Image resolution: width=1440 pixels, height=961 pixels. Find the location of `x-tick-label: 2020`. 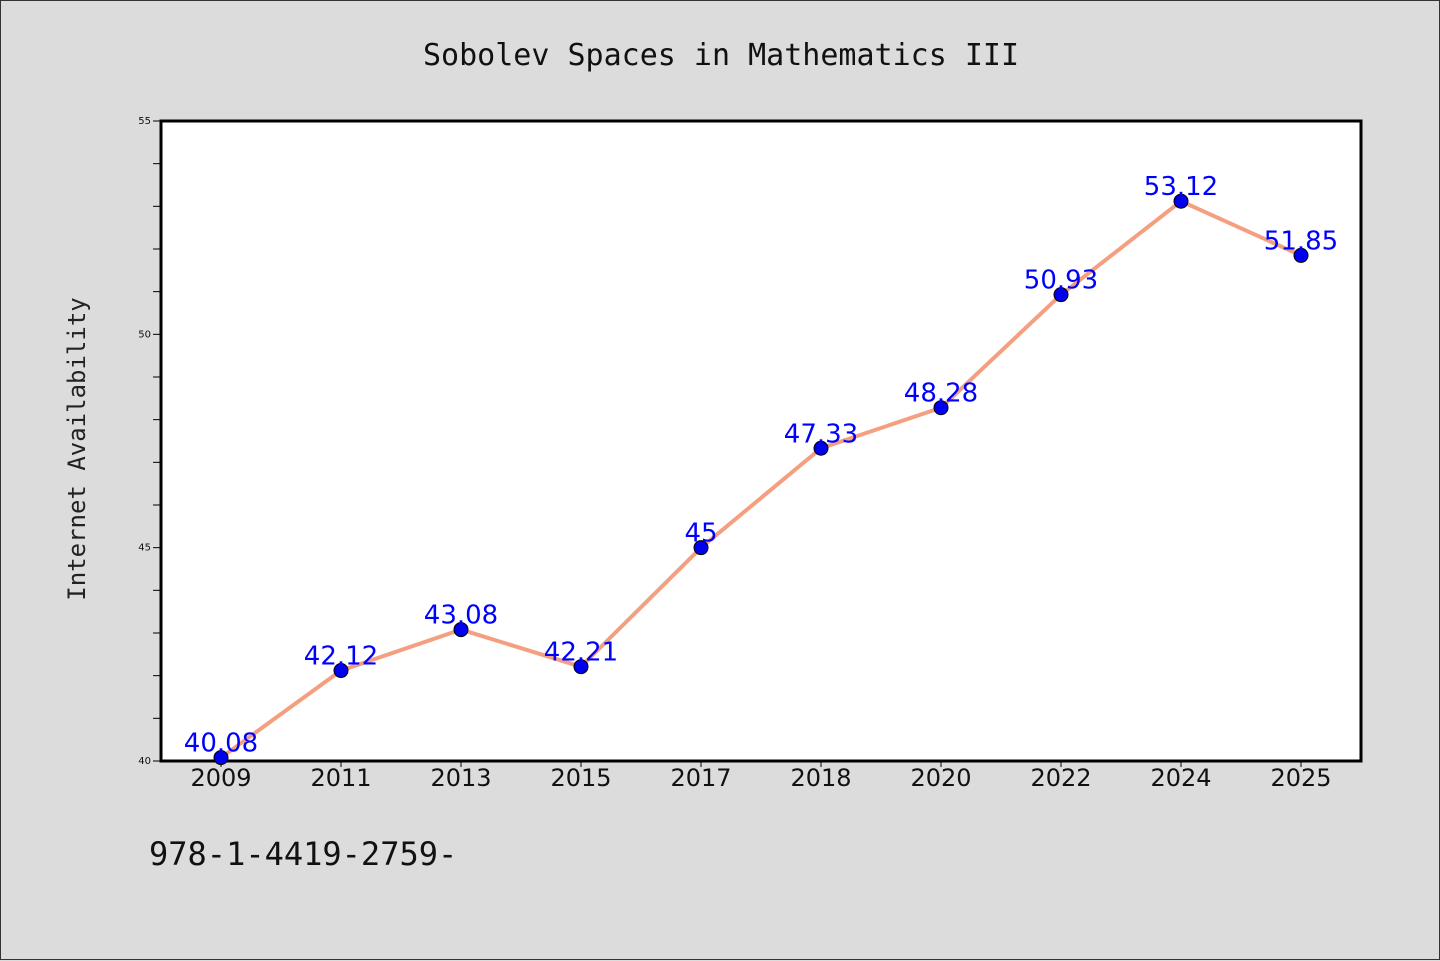

x-tick-label: 2020 is located at coordinates (940, 778).